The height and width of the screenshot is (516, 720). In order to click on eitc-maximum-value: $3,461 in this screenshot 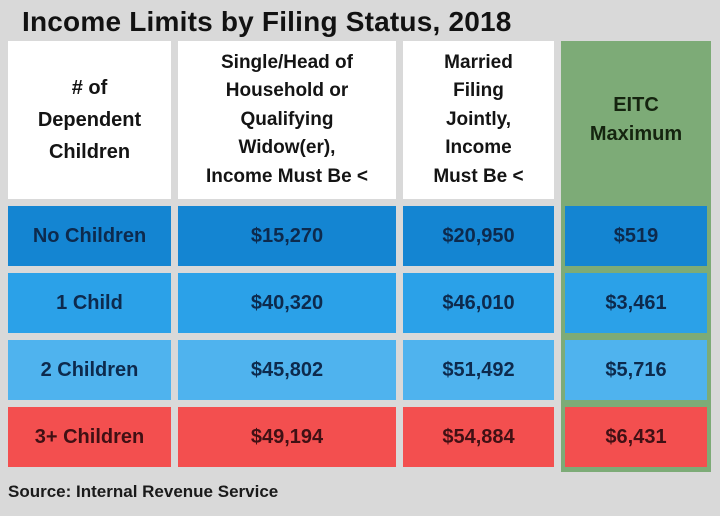, I will do `click(636, 303)`.